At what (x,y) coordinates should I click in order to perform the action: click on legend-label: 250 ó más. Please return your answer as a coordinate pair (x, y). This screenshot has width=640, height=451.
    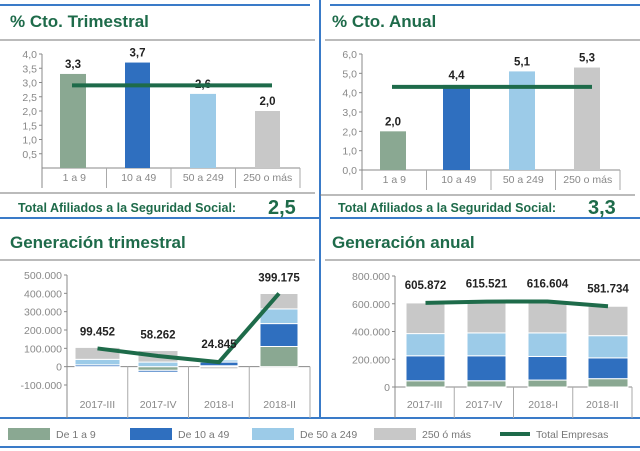
    Looking at the image, I should click on (446, 435).